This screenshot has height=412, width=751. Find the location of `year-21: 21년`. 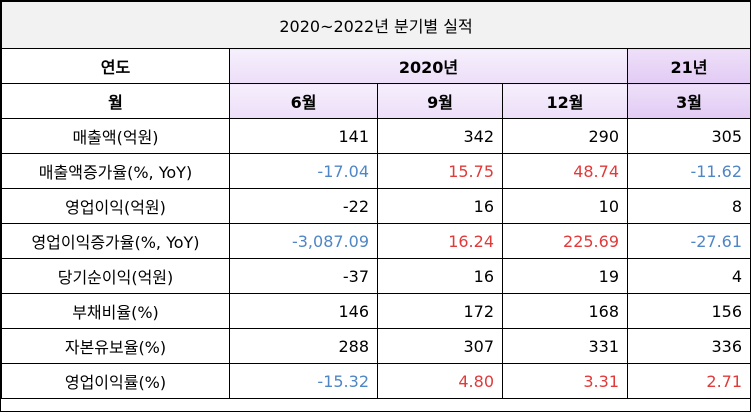

year-21: 21년 is located at coordinates (688, 66).